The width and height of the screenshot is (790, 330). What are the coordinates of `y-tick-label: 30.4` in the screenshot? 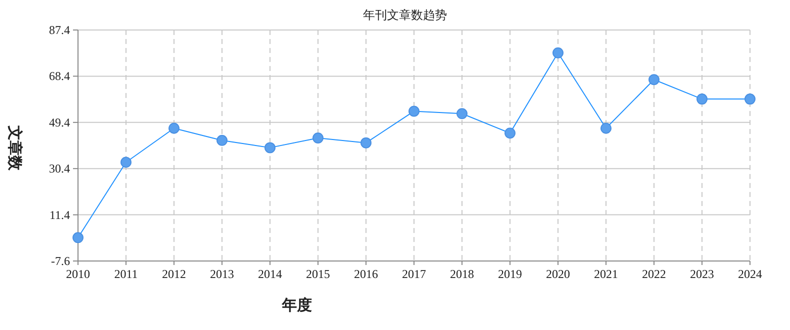 It's located at (59, 169).